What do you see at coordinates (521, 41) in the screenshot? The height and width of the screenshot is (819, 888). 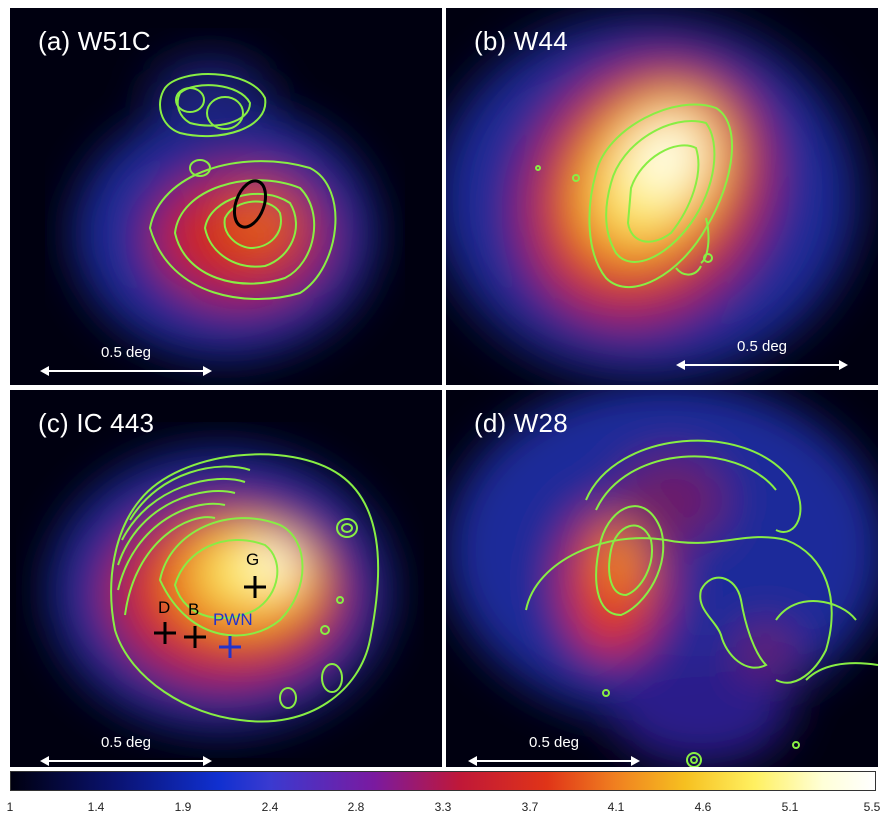 I see `panel-title: (b) W44` at bounding box center [521, 41].